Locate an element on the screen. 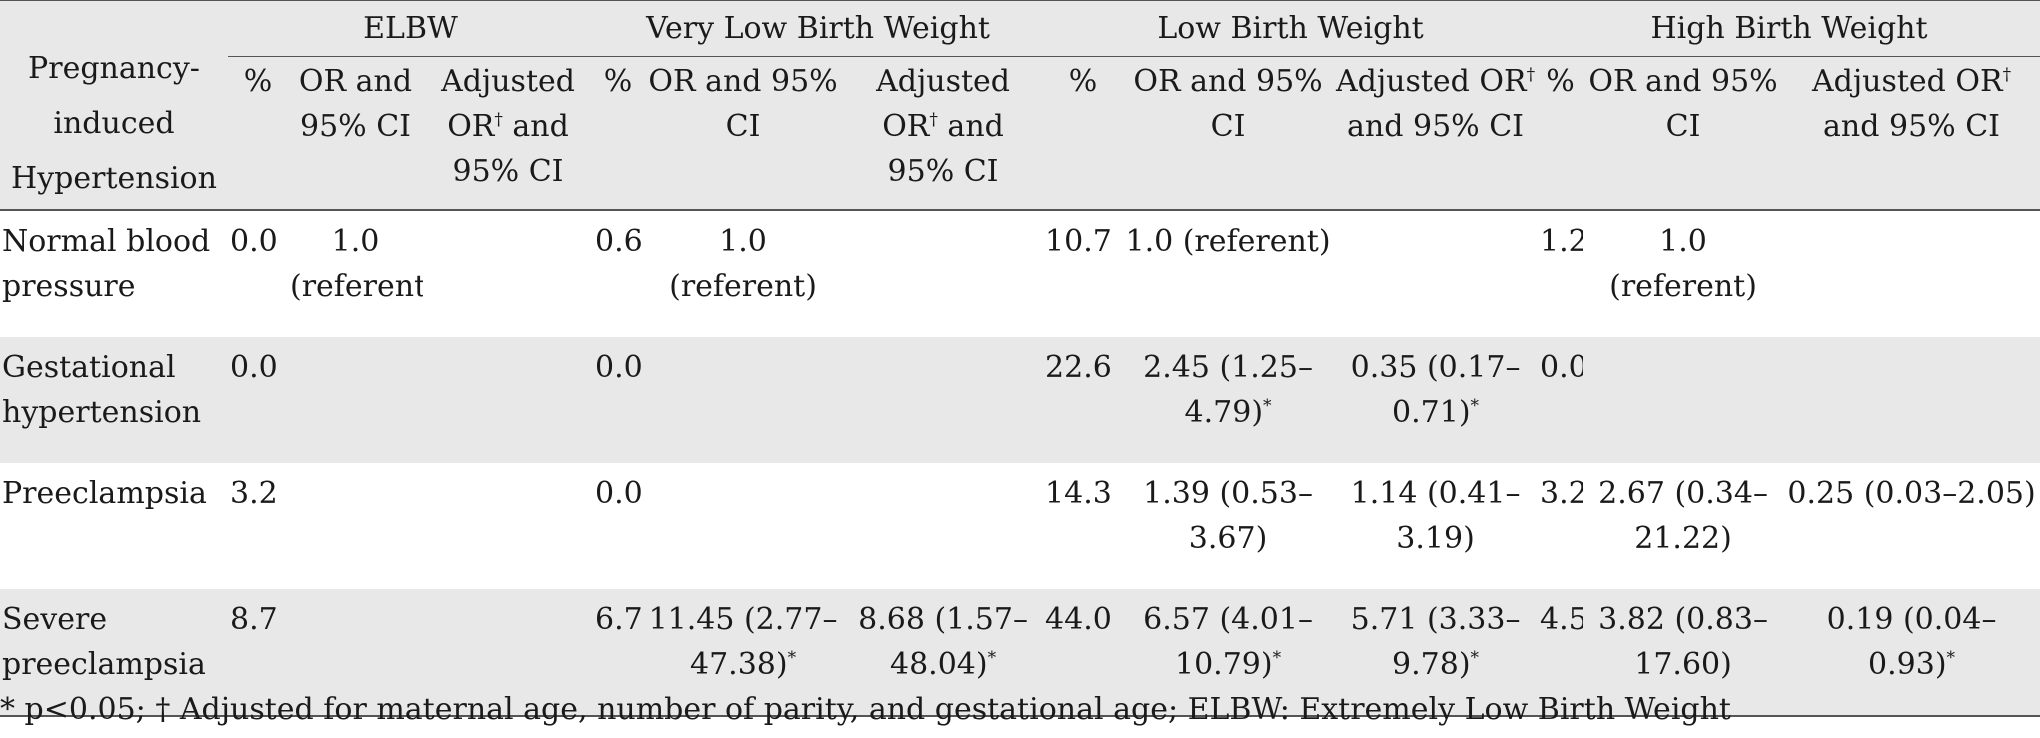 This screenshot has width=2040, height=738. cell-or-ci: 2.67 (0.34–21.22) is located at coordinates (1683, 526).